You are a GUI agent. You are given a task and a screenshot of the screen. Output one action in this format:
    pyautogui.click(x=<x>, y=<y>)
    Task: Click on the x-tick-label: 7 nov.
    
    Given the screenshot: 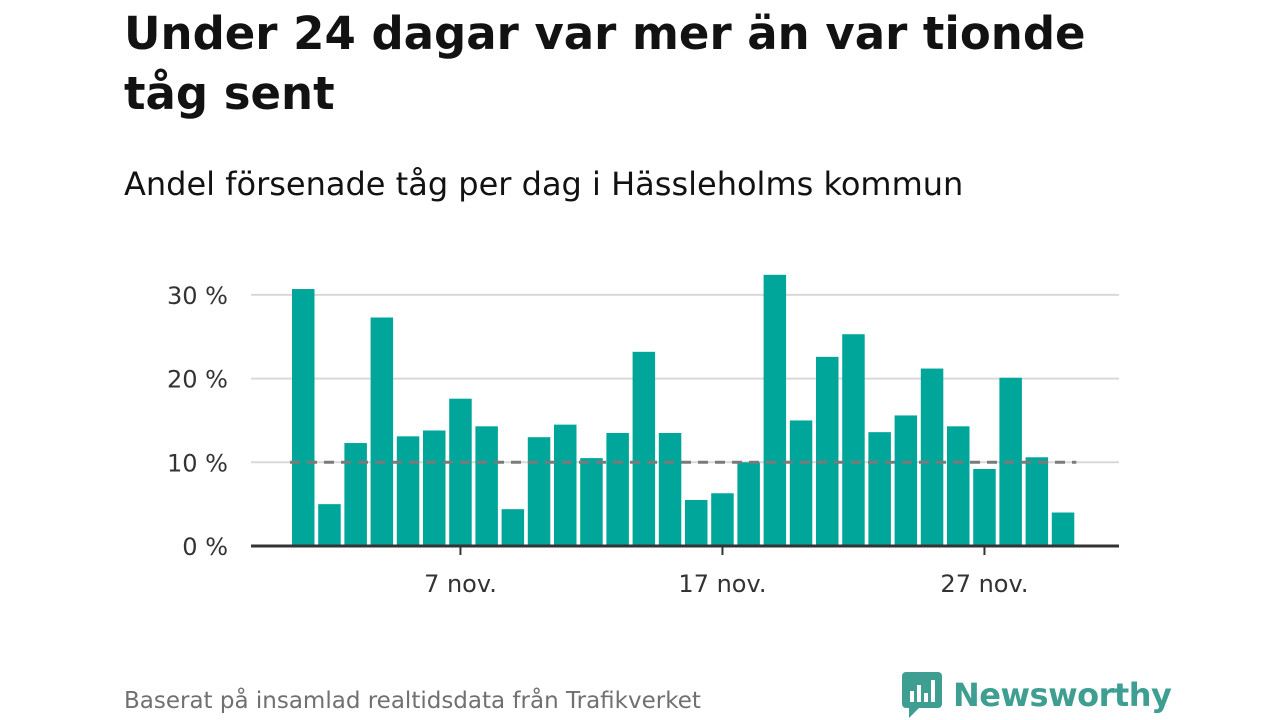 What is the action you would take?
    pyautogui.click(x=460, y=584)
    